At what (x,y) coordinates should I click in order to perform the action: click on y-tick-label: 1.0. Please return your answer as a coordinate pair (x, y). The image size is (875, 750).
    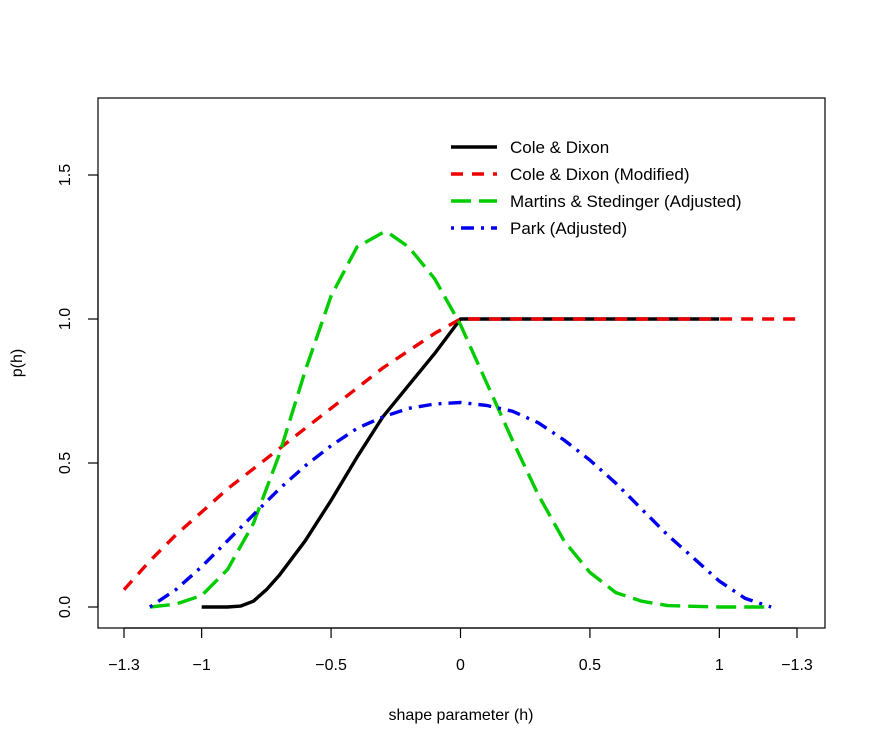
    Looking at the image, I should click on (65, 319).